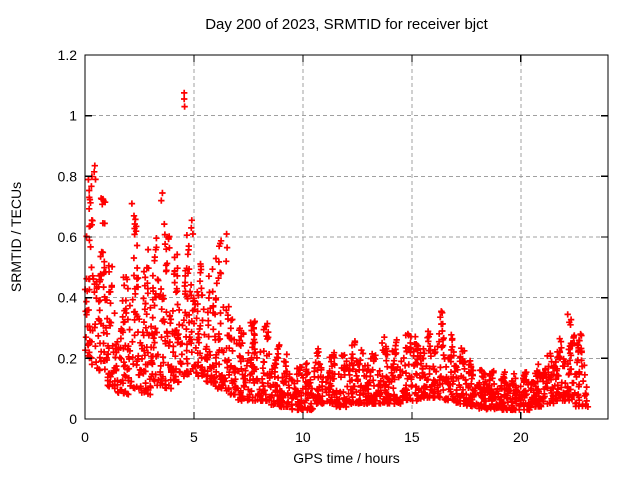  Describe the element at coordinates (85, 437) in the screenshot. I see `x-tick-label: 0` at that location.